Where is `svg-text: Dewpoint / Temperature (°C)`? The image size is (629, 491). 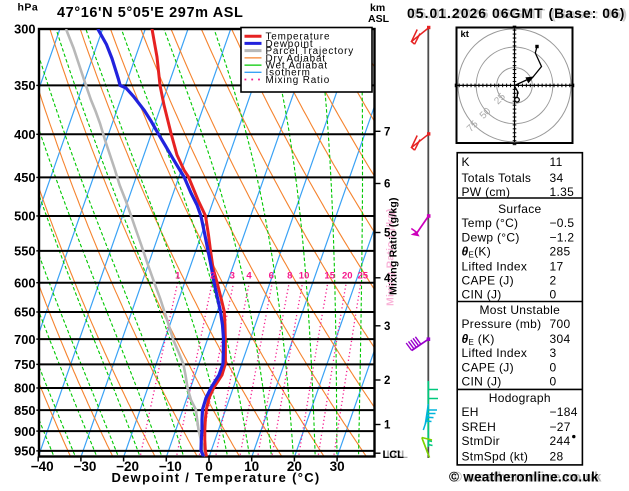 svg-text: Dewpoint / Temperature (°C) is located at coordinates (215, 477).